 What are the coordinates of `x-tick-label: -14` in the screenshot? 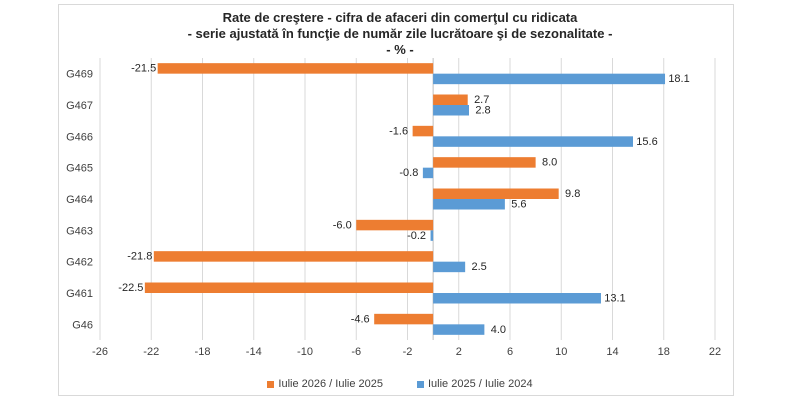 It's located at (254, 352).